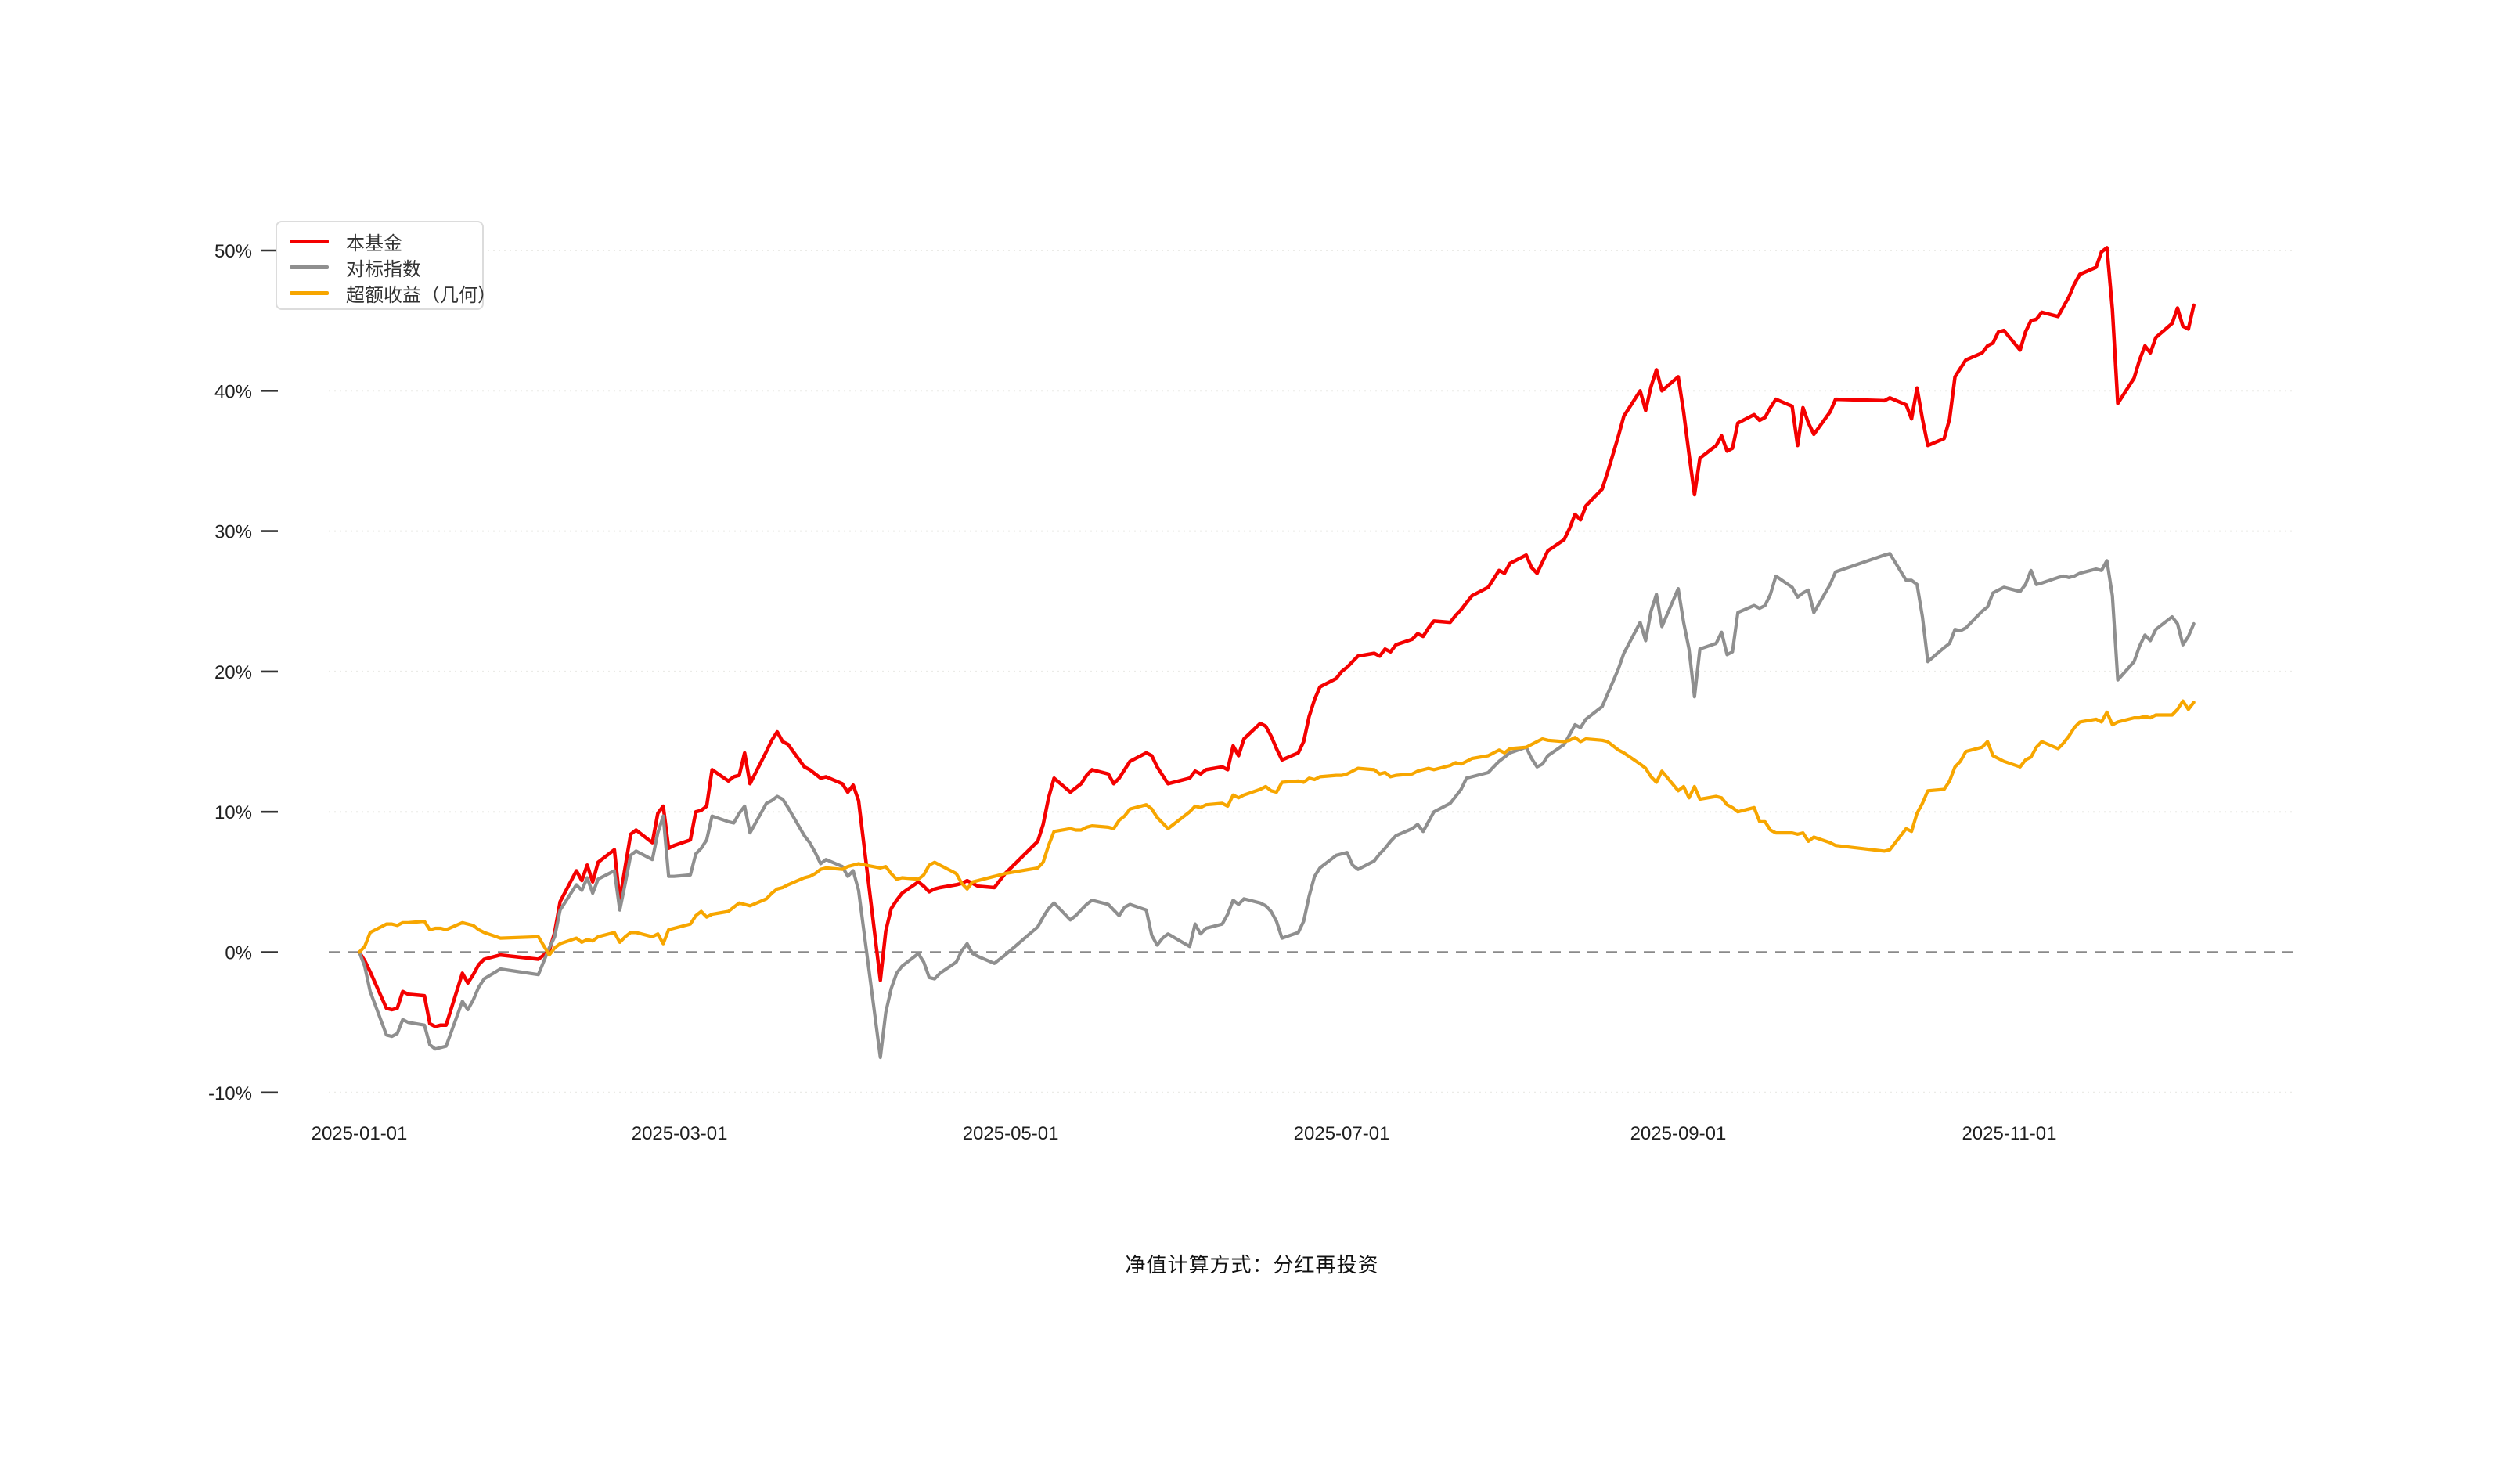 Image resolution: width=2504 pixels, height=1484 pixels. What do you see at coordinates (1678, 1133) in the screenshot?
I see `x-tick-label-2025-09-01: 2025-09-01` at bounding box center [1678, 1133].